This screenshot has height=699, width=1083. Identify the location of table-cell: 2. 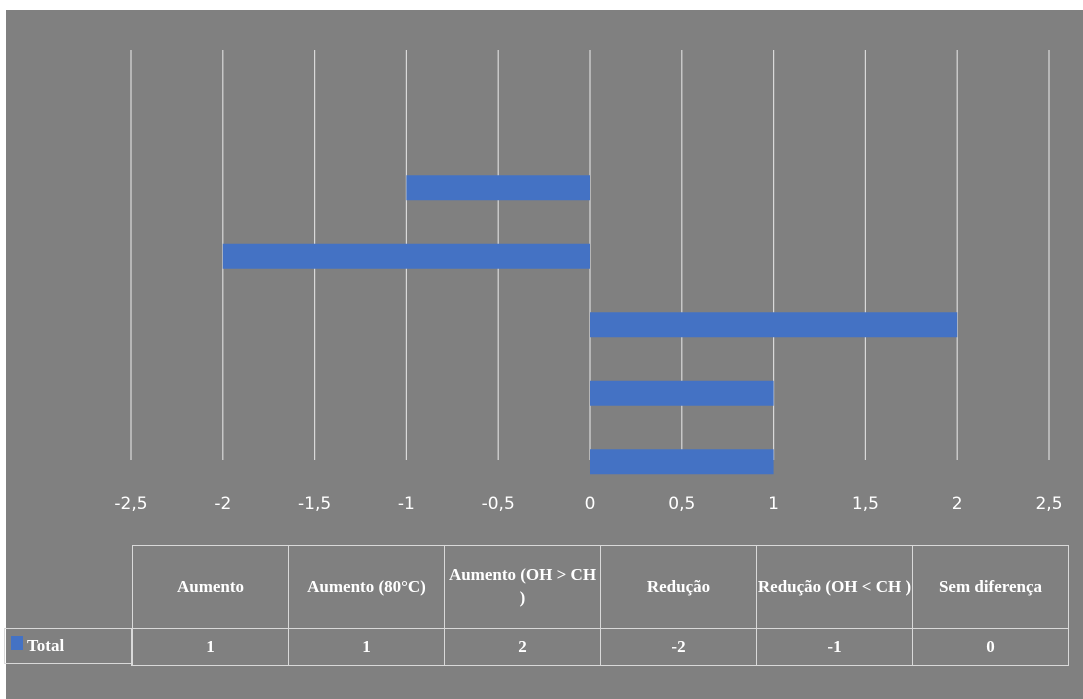
(522, 647).